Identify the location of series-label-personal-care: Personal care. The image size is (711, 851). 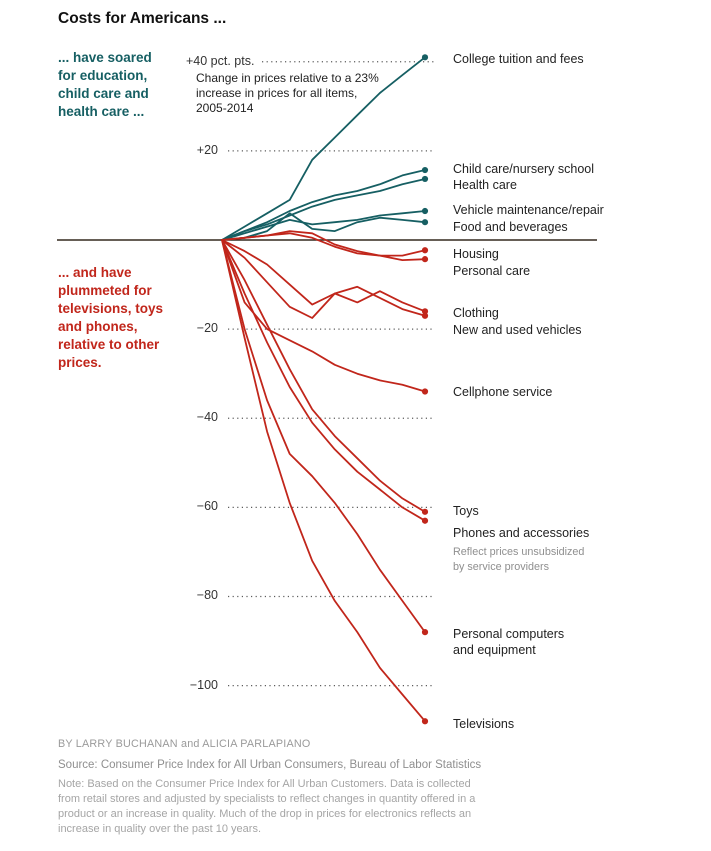
(492, 271).